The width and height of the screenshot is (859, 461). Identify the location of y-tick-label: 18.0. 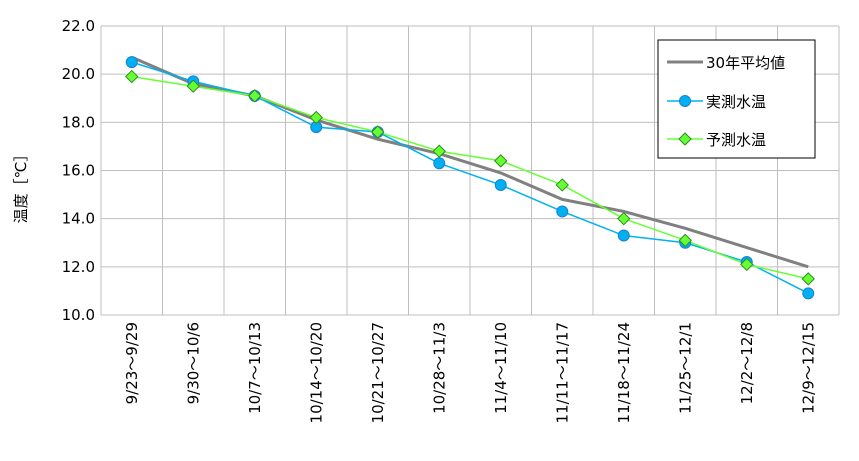
(78, 122).